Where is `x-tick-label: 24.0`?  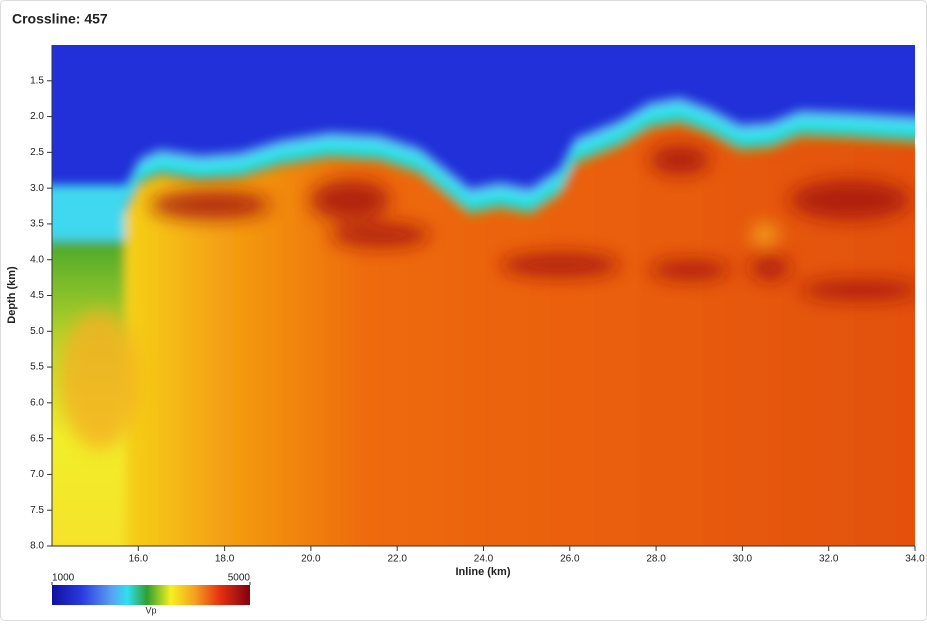
x-tick-label: 24.0 is located at coordinates (484, 559).